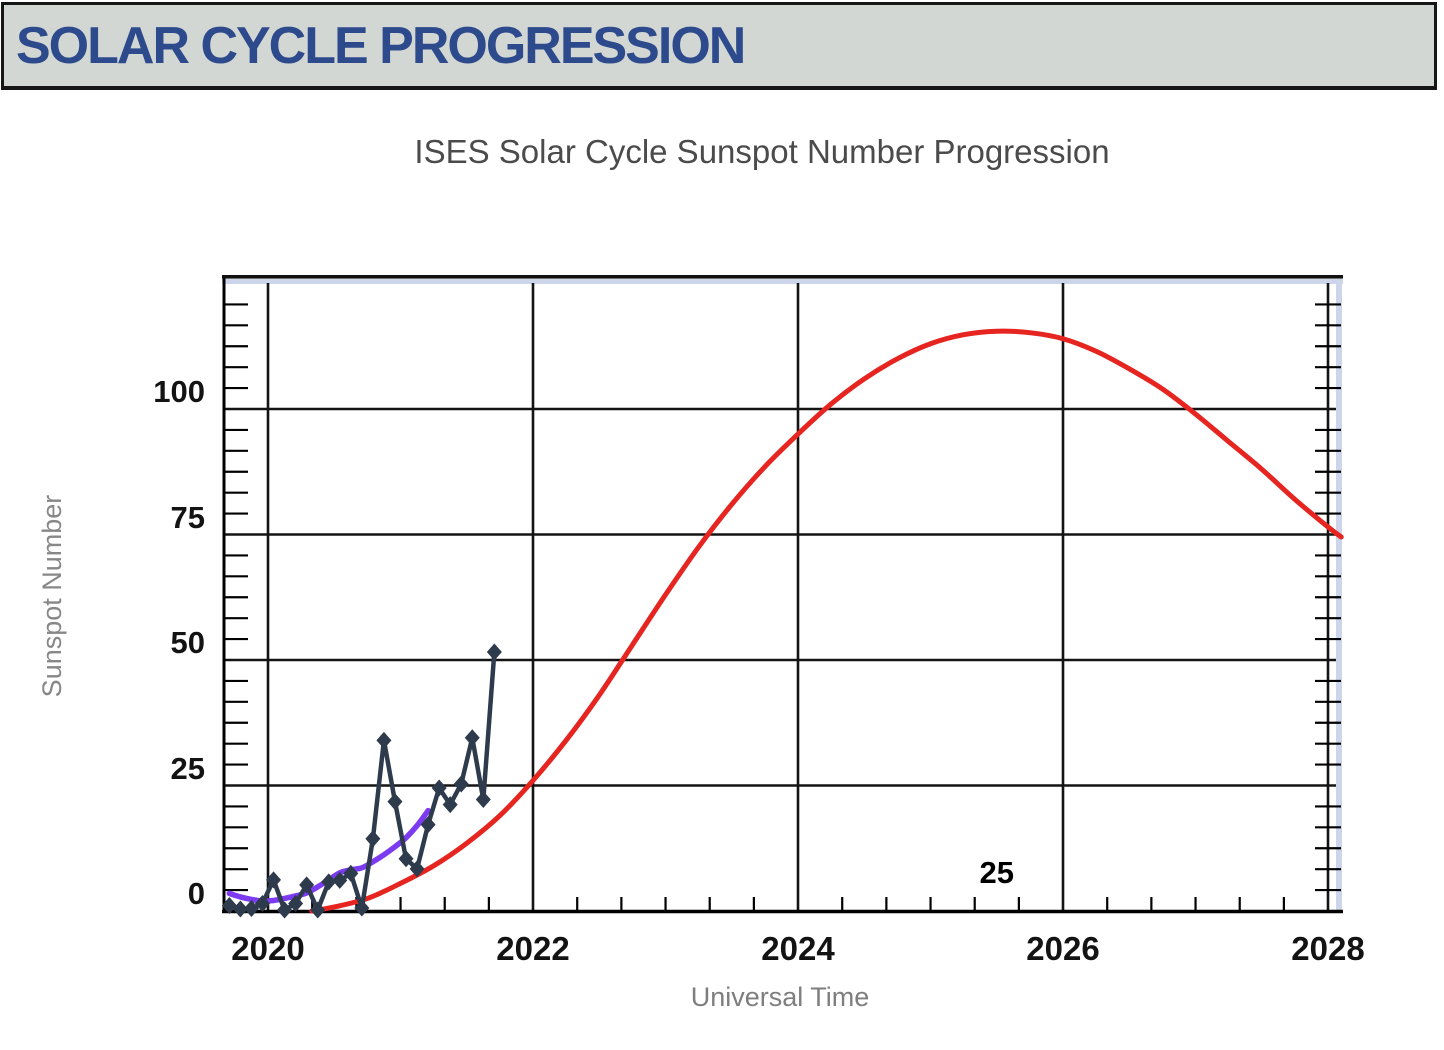 Image resolution: width=1444 pixels, height=1050 pixels. Describe the element at coordinates (780, 997) in the screenshot. I see `x-axis-title: Universal Time` at that location.